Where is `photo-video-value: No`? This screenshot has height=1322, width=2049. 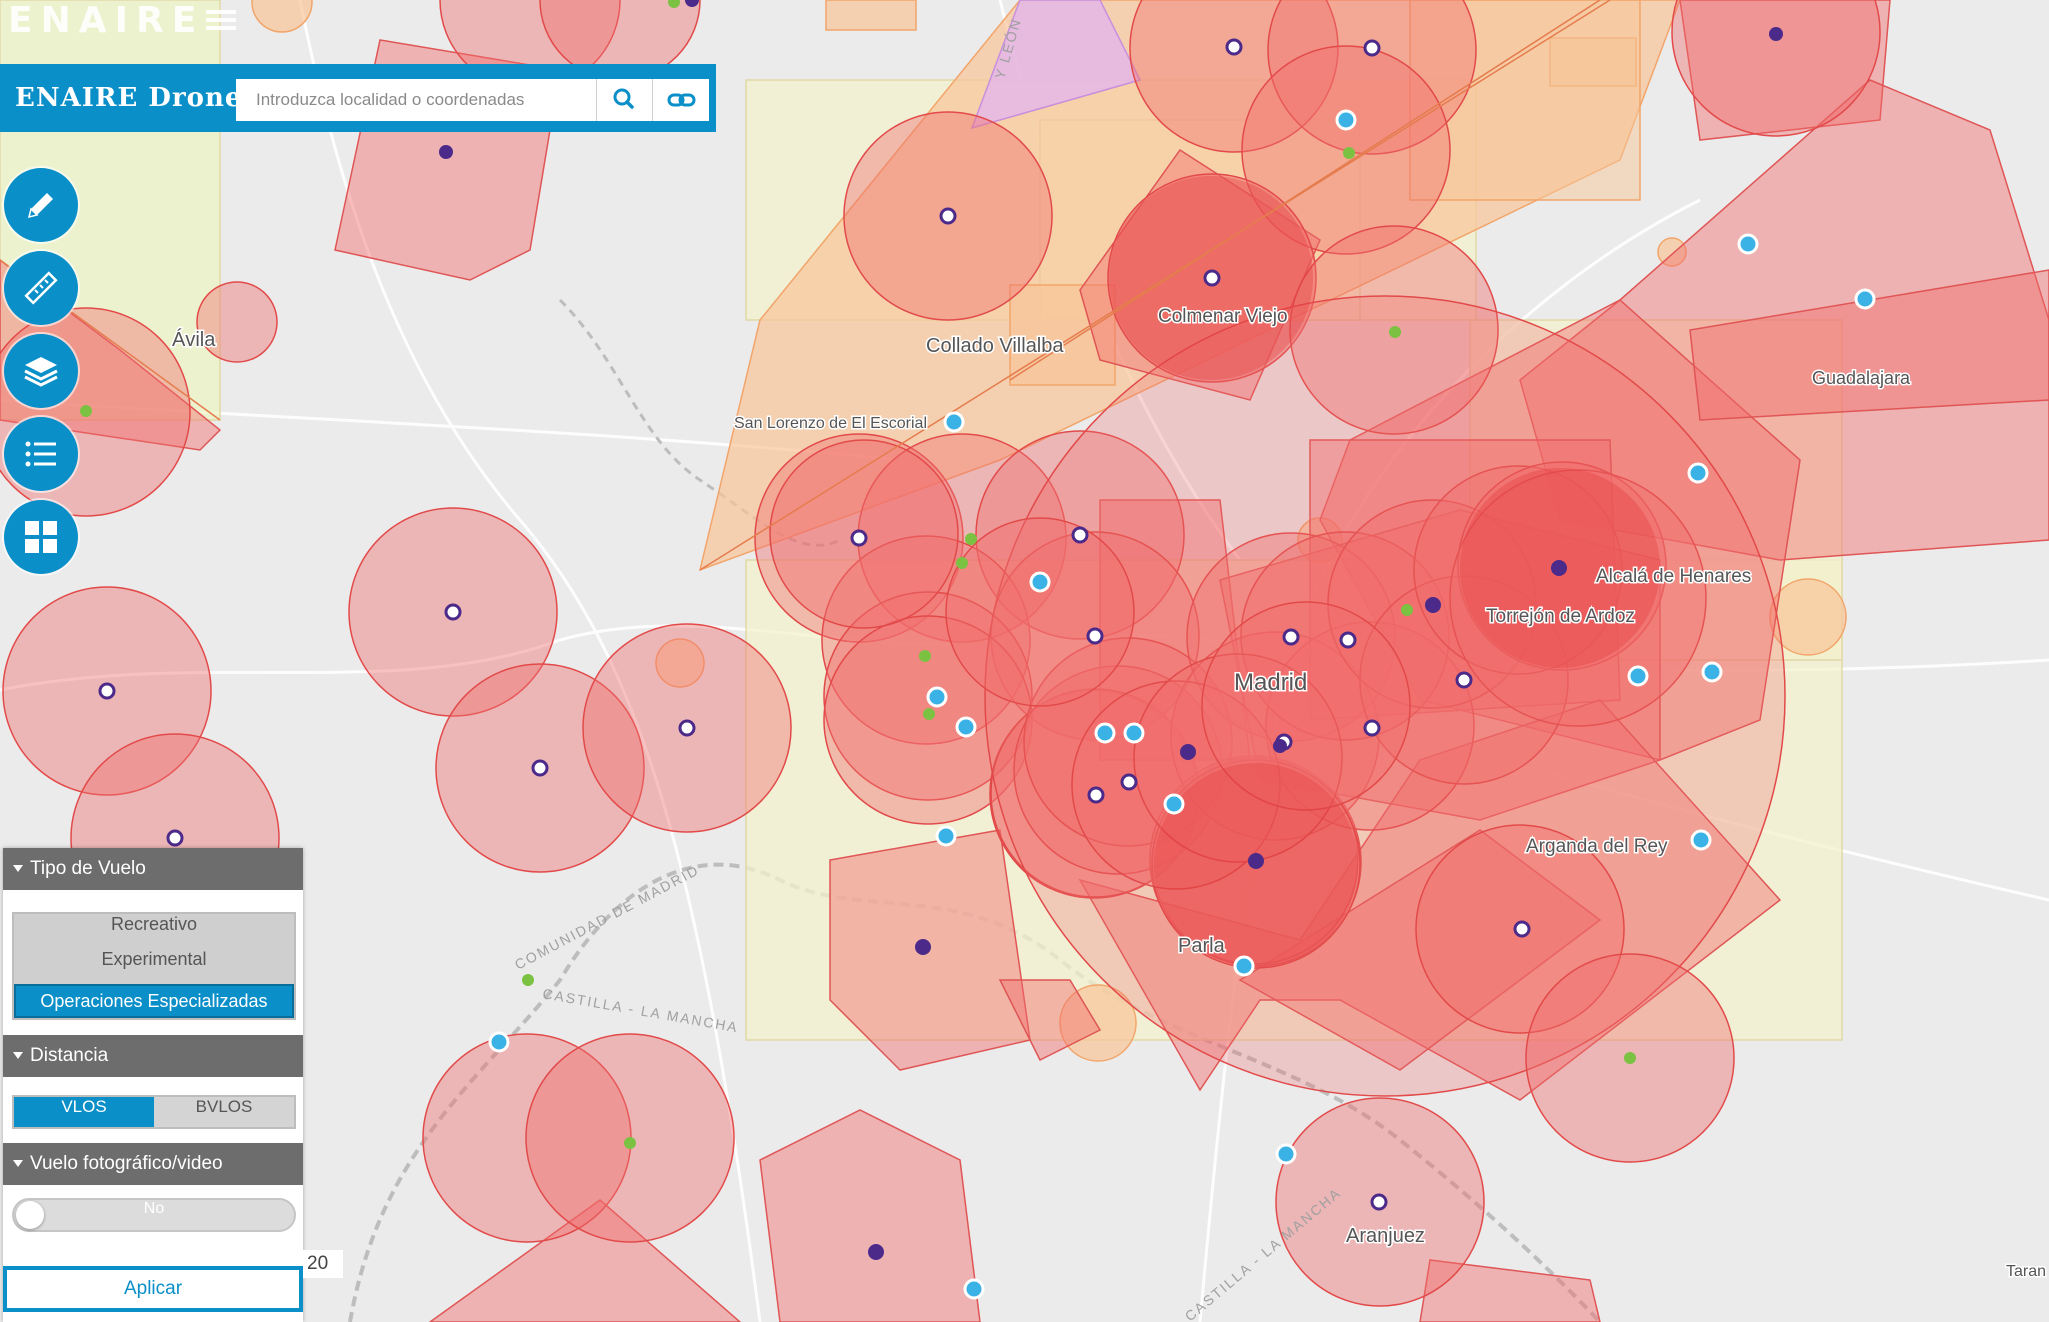 photo-video-value: No is located at coordinates (154, 1208).